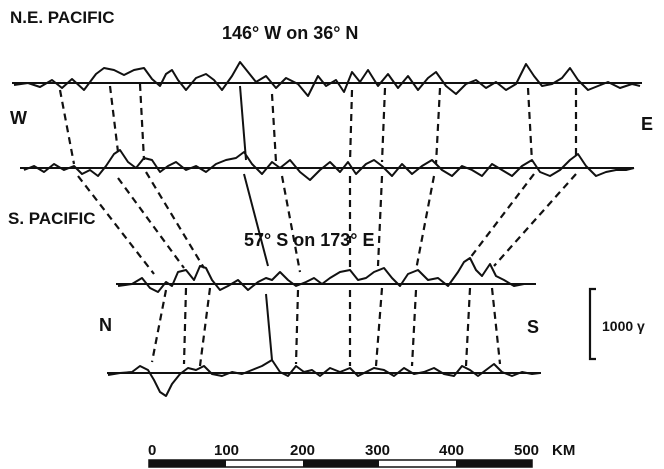  Describe the element at coordinates (647, 124) in the screenshot. I see `east-direction-label: E` at that location.